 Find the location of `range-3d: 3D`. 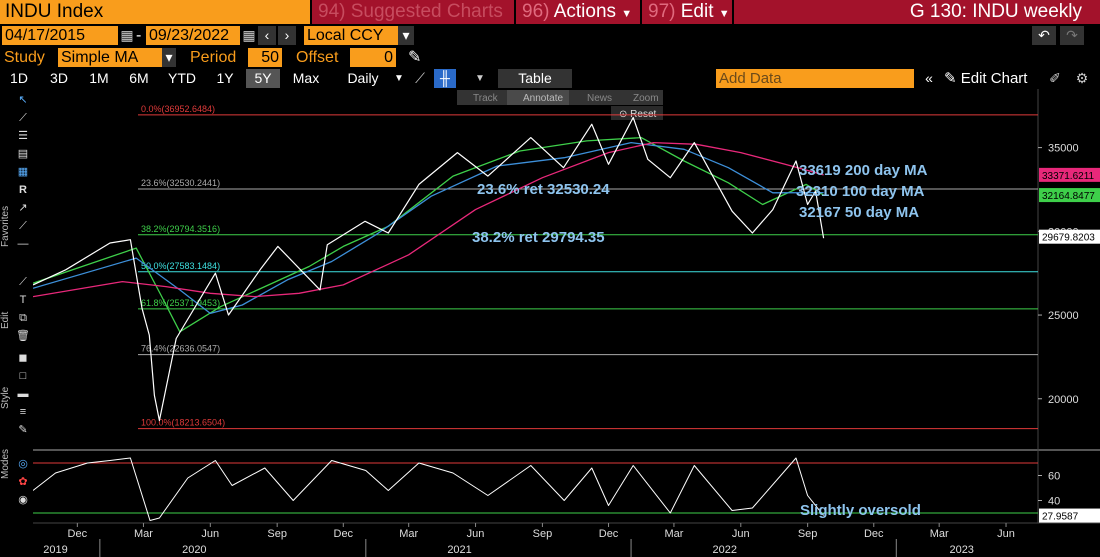

range-3d: 3D is located at coordinates (59, 78).